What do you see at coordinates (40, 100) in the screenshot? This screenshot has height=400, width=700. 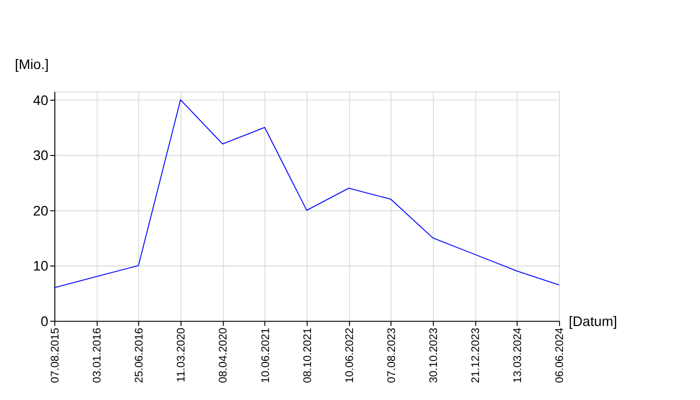 I see `y-tick-label: 40` at bounding box center [40, 100].